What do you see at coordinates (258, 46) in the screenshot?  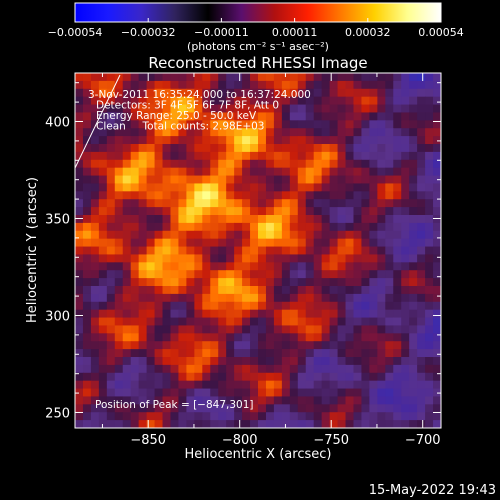 I see `colorbar-units: (photons cm⁻² s⁻¹ asec⁻²)` at bounding box center [258, 46].